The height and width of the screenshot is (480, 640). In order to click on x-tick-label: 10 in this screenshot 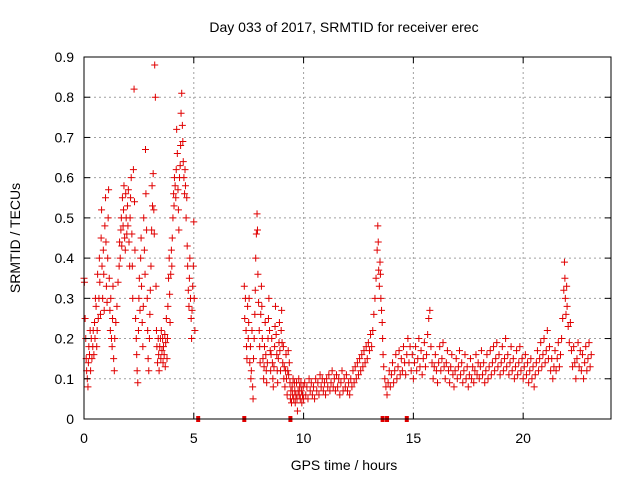, I will do `click(304, 438)`.